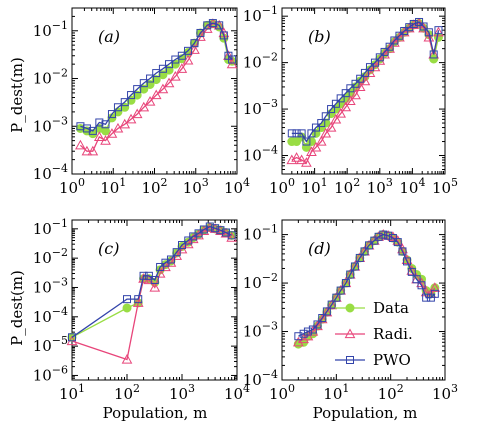 Image resolution: width=490 pixels, height=430 pixels. Describe the element at coordinates (50, 344) in the screenshot. I see `y-tick-label: 10⁻⁵` at that location.